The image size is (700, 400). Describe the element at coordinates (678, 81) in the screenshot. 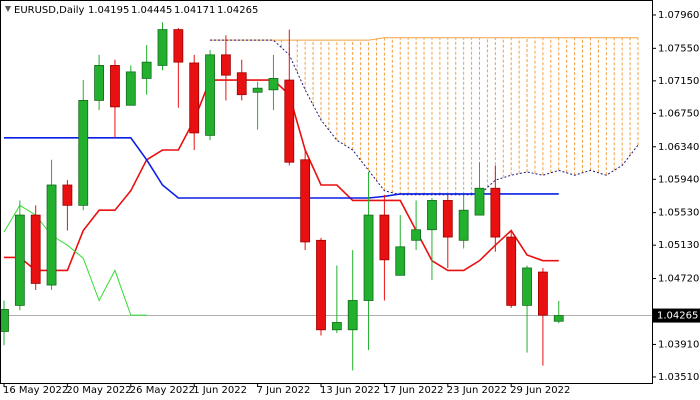

I see `y-tick-label: 1.07150` at that location.